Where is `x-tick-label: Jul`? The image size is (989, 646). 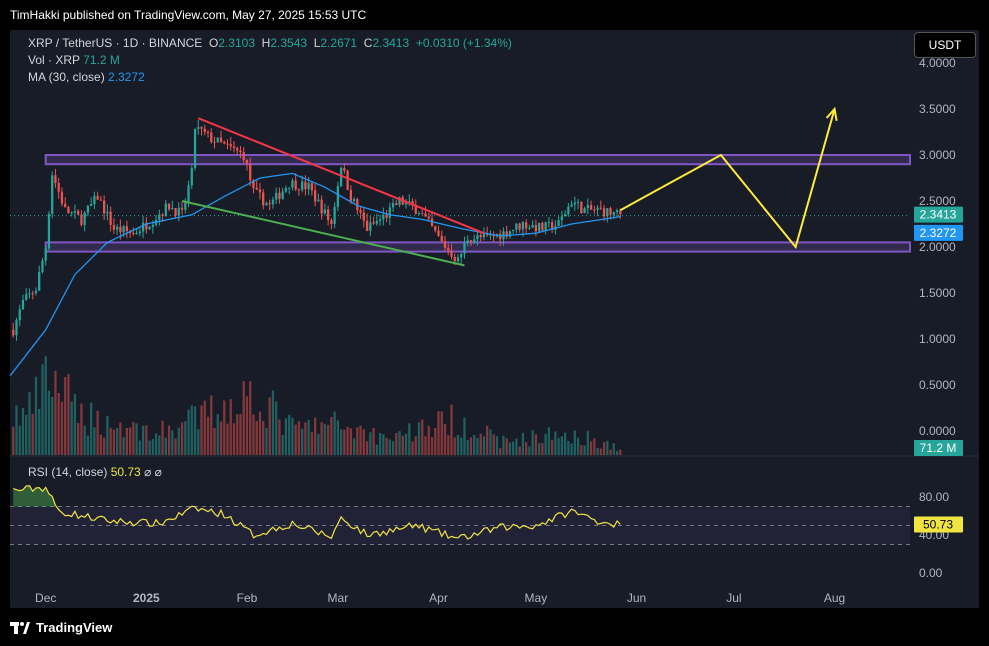 x-tick-label: Jul is located at coordinates (733, 598).